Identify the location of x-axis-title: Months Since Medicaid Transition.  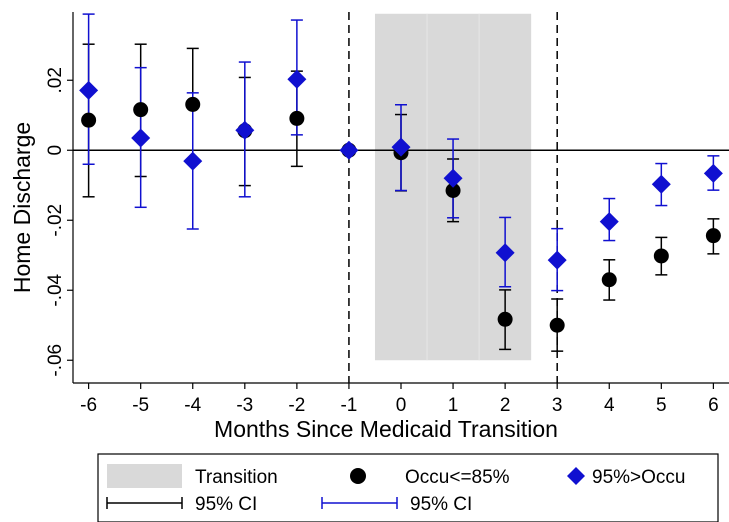
(386, 429).